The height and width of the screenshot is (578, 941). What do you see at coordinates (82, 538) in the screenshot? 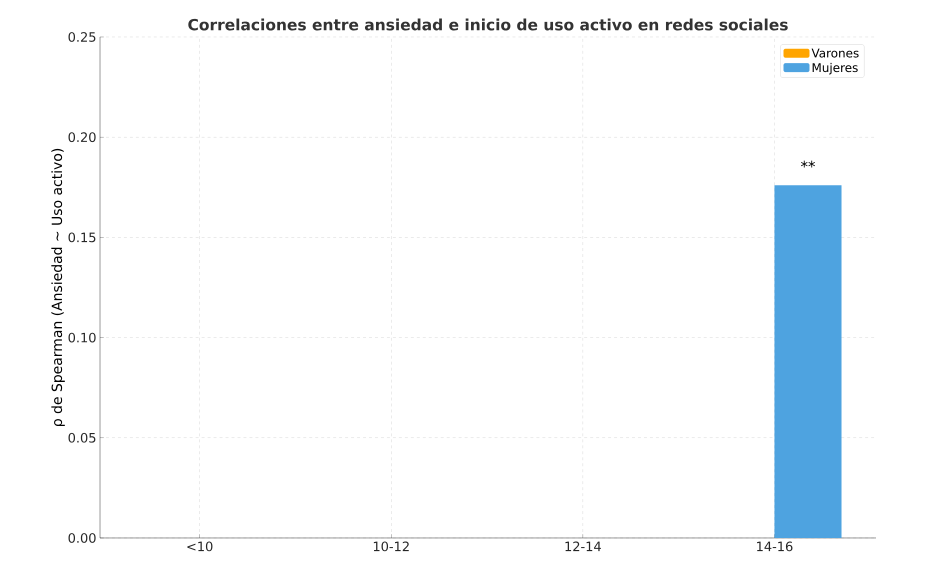
I see `y-tick-label: 0.00` at bounding box center [82, 538].